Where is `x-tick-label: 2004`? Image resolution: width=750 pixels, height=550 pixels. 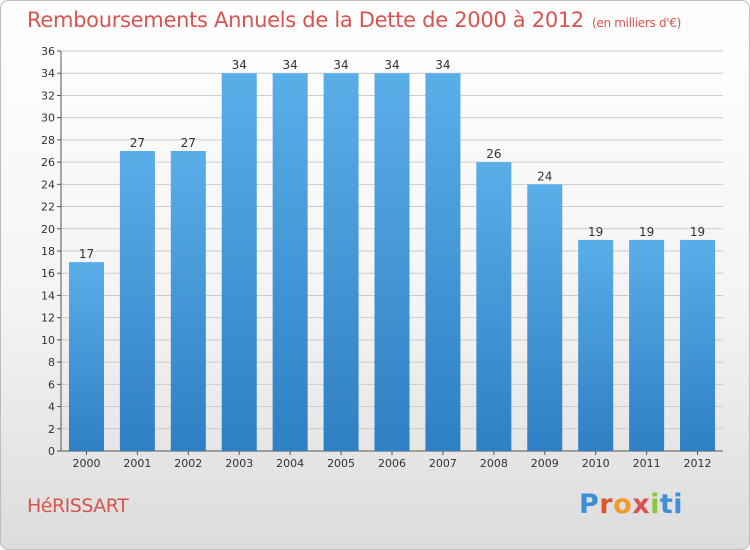 x-tick-label: 2004 is located at coordinates (290, 463).